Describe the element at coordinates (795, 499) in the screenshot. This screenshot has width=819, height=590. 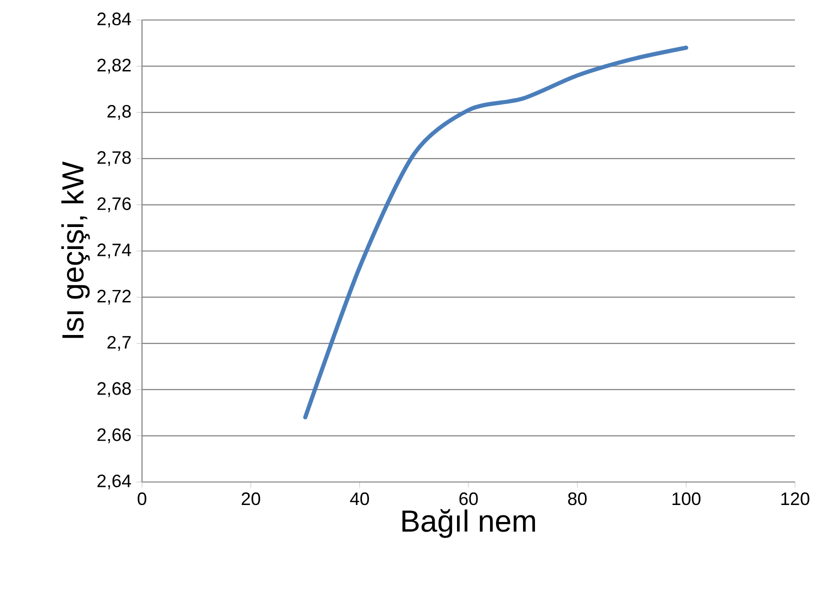
I see `x-tick-label: 120` at that location.